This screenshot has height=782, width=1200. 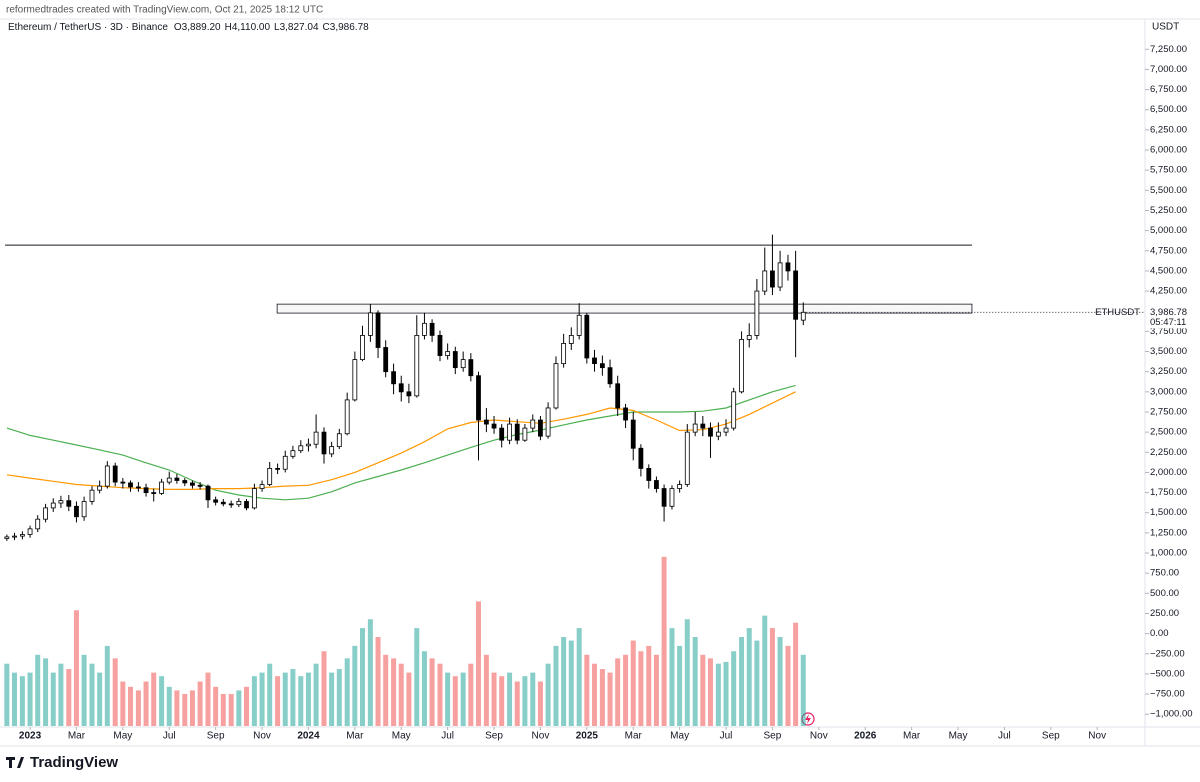 What do you see at coordinates (1168, 150) in the screenshot?
I see `y-tick-label: 6,000.00` at bounding box center [1168, 150].